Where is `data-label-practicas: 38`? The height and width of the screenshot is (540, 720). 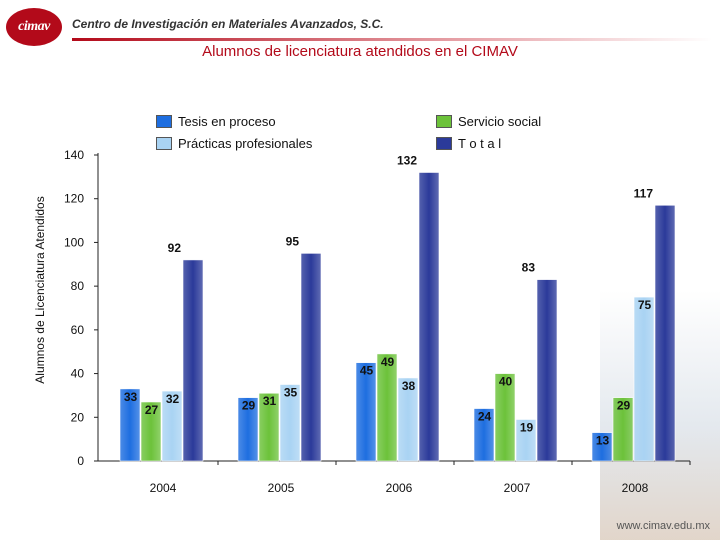 data-label-practicas: 38 is located at coordinates (409, 386).